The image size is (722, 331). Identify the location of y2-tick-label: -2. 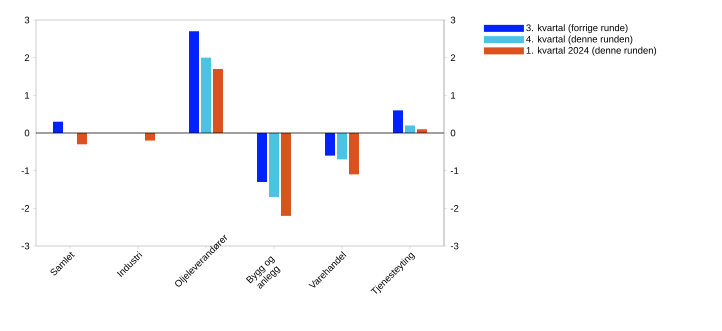
(26, 208).